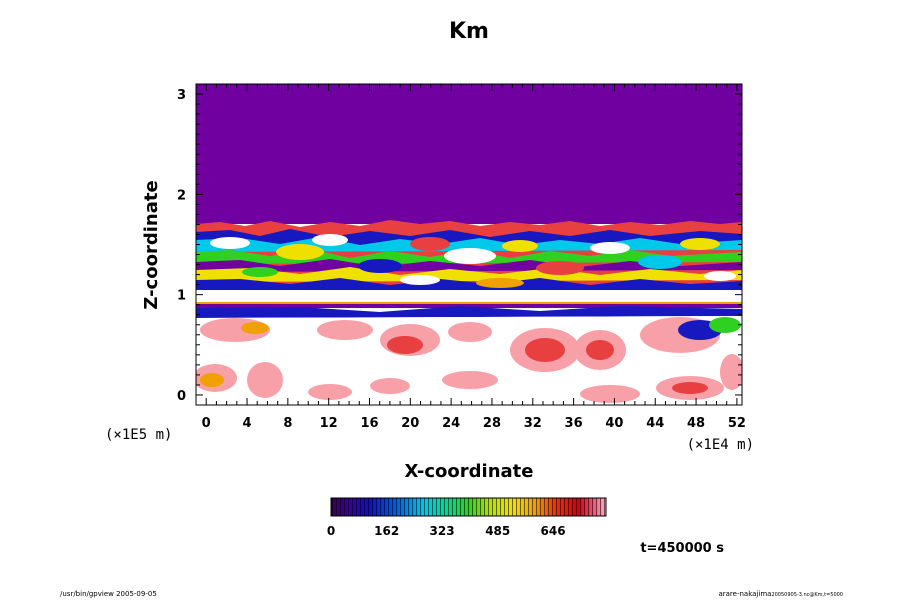 The width and height of the screenshot is (900, 600). Describe the element at coordinates (206, 423) in the screenshot. I see `x-tick-label: 0` at that location.